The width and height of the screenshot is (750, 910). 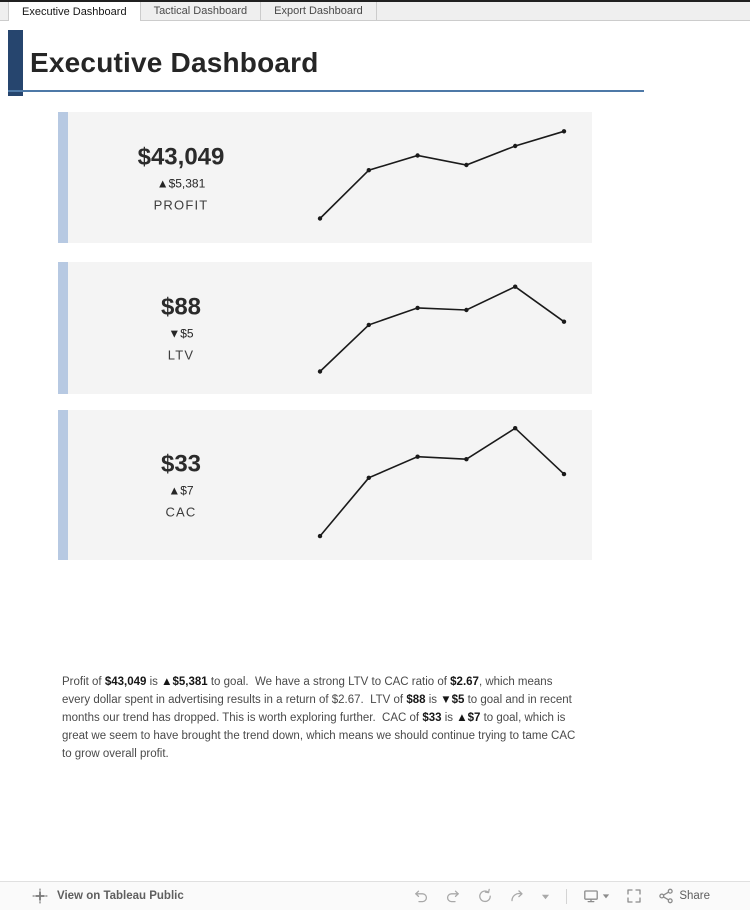 I want to click on cac-sparkline-chart, so click(x=443, y=484).